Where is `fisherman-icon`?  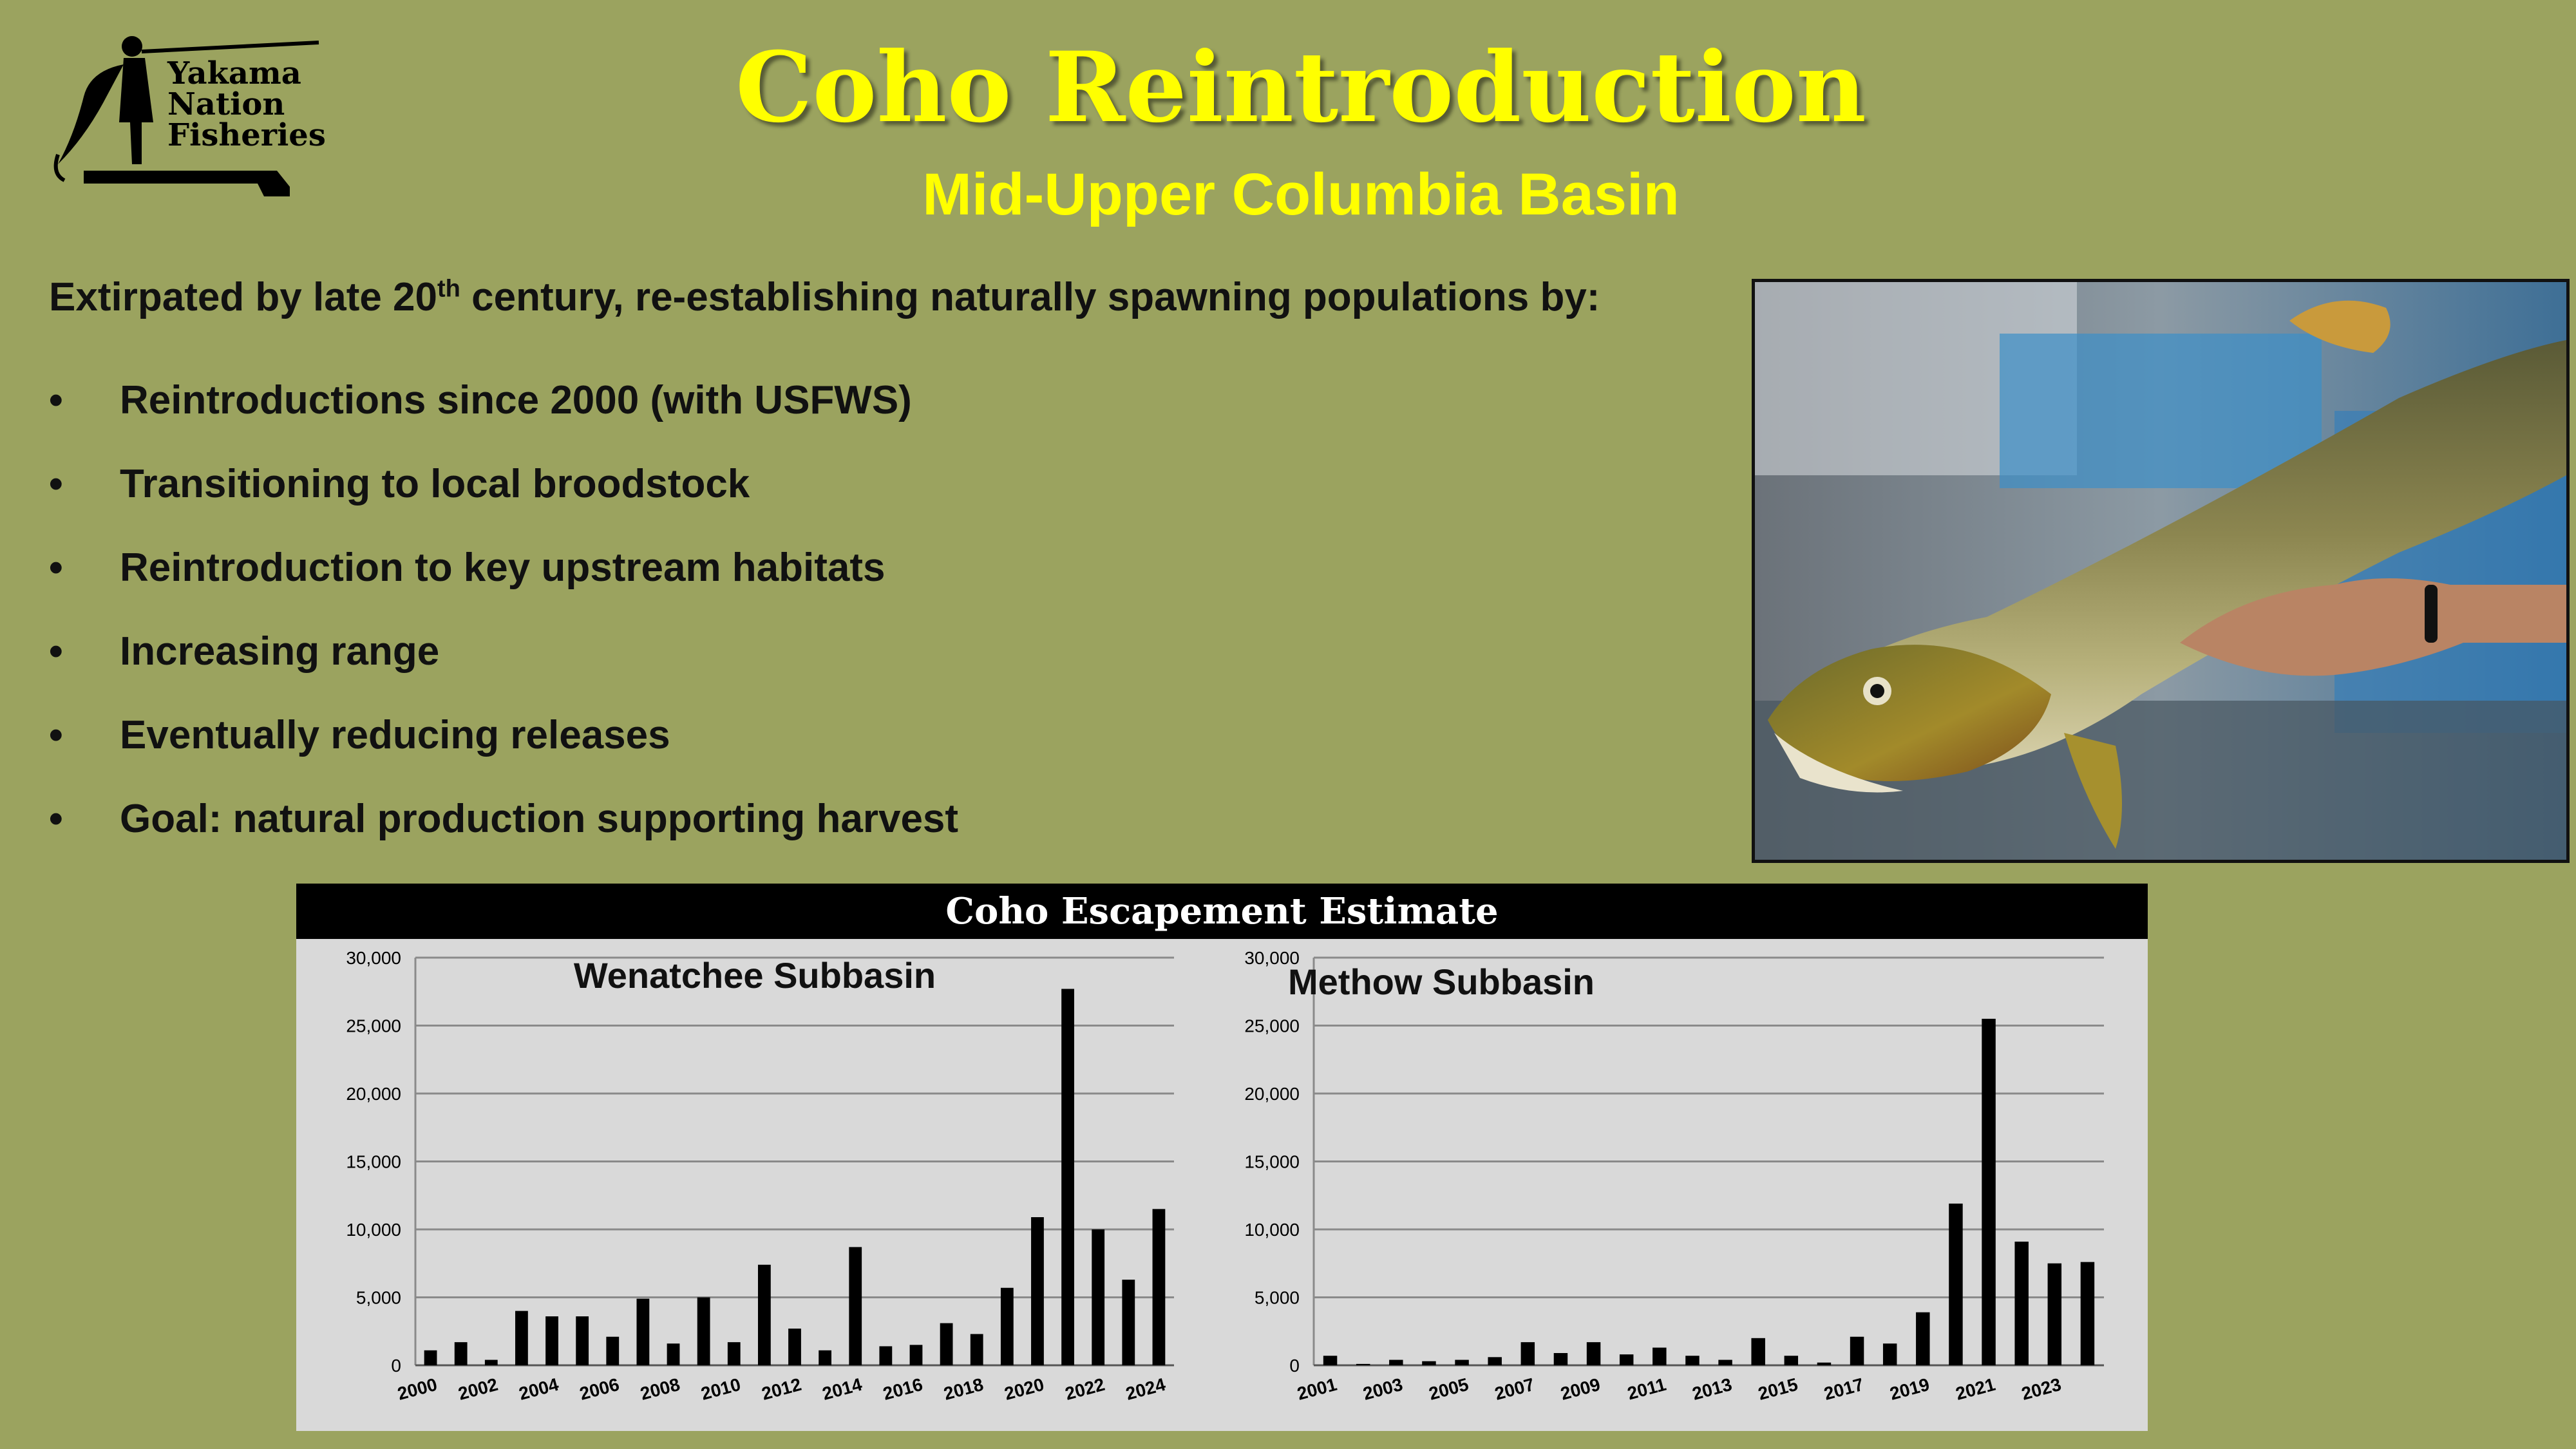 fisherman-icon is located at coordinates (186, 116).